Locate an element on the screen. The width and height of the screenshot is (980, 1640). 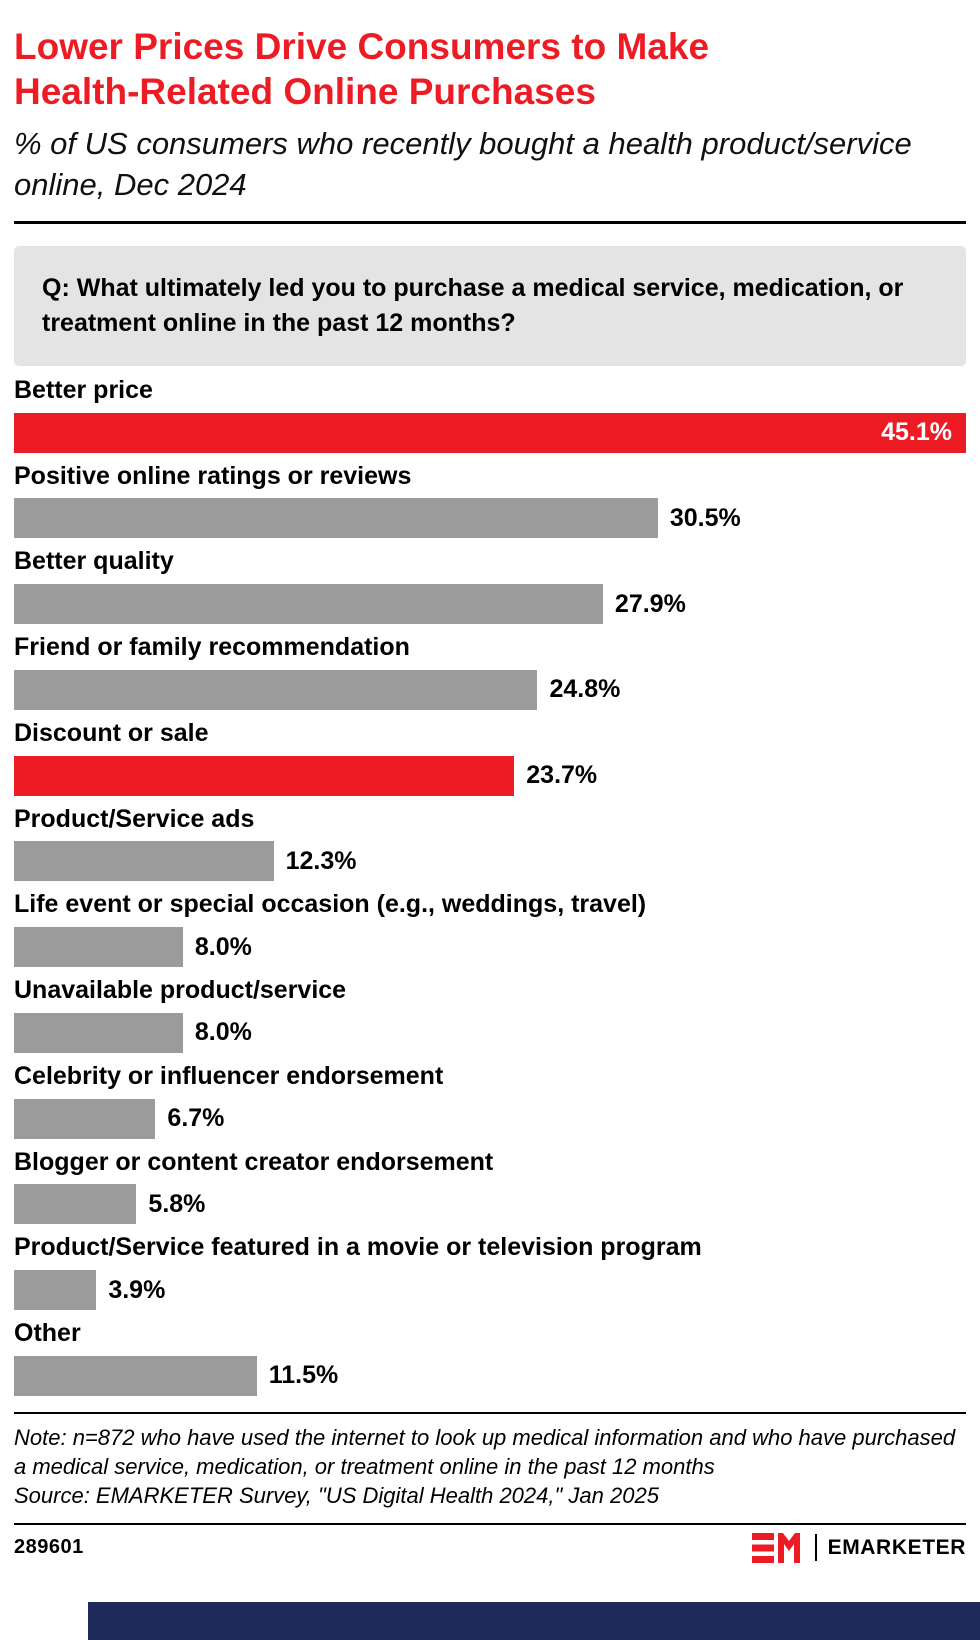
bar-category-label: Product/Service ads is located at coordinates (134, 818).